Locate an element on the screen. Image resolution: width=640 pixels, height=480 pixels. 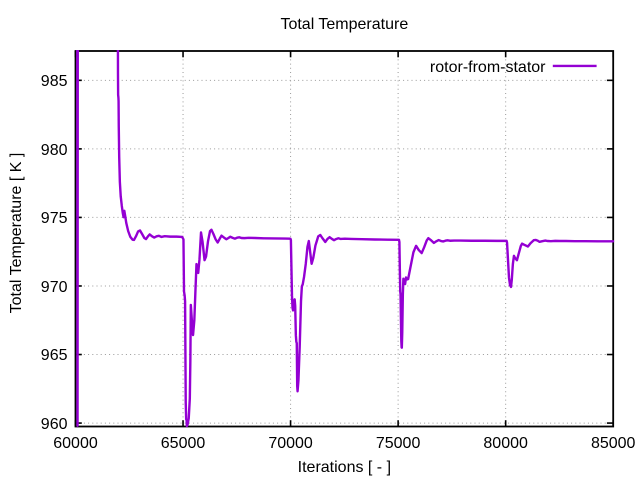
chart-title: Total Temperature is located at coordinates (344, 24).